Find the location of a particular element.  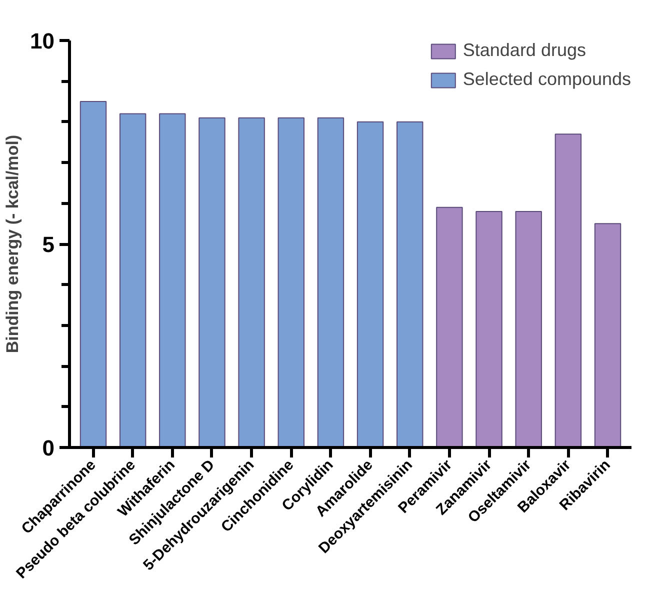

legend-label: Standard drugs is located at coordinates (524, 50).